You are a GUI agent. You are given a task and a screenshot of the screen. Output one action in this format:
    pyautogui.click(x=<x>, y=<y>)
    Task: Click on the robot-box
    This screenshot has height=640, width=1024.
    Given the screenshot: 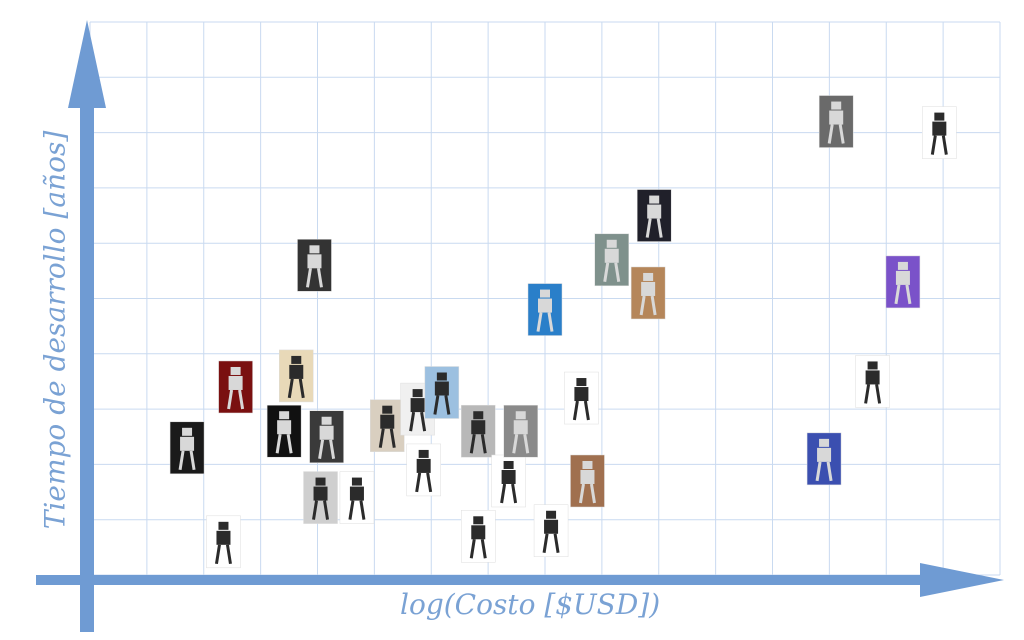 What is the action you would take?
    pyautogui.click(x=520, y=431)
    